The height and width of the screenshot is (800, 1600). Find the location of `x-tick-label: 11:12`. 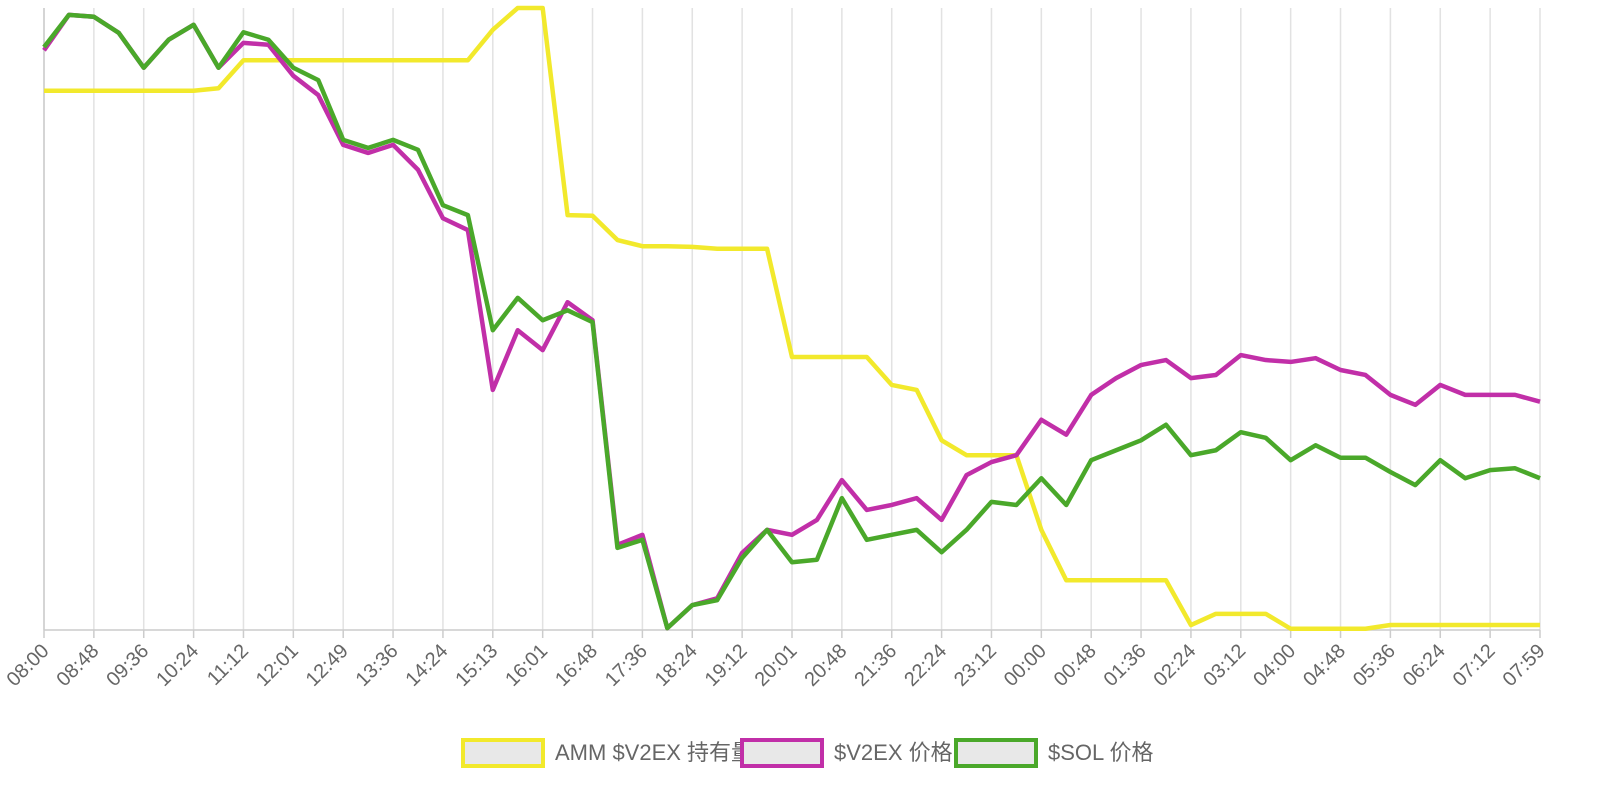

x-tick-label: 11:12 is located at coordinates (228, 665).